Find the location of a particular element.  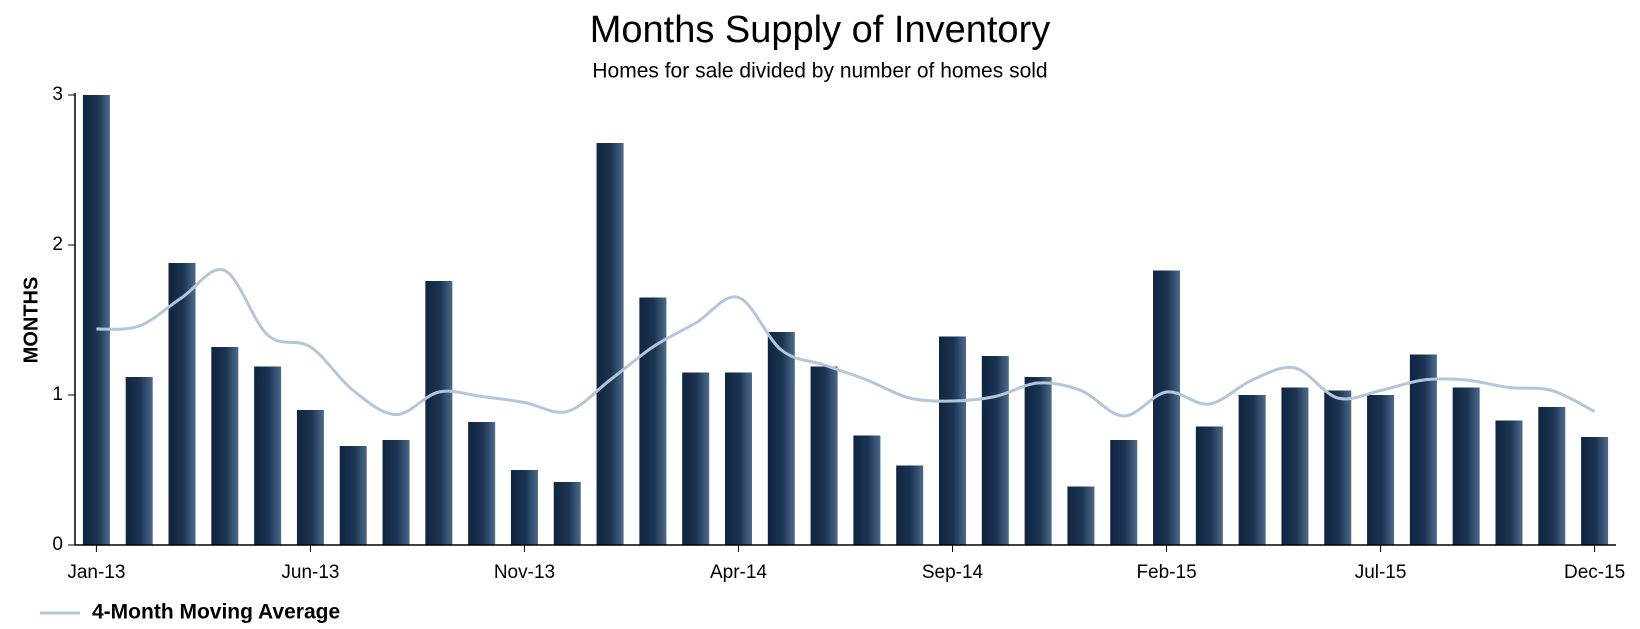

chart-title: Months Supply of Inventory is located at coordinates (820, 30).